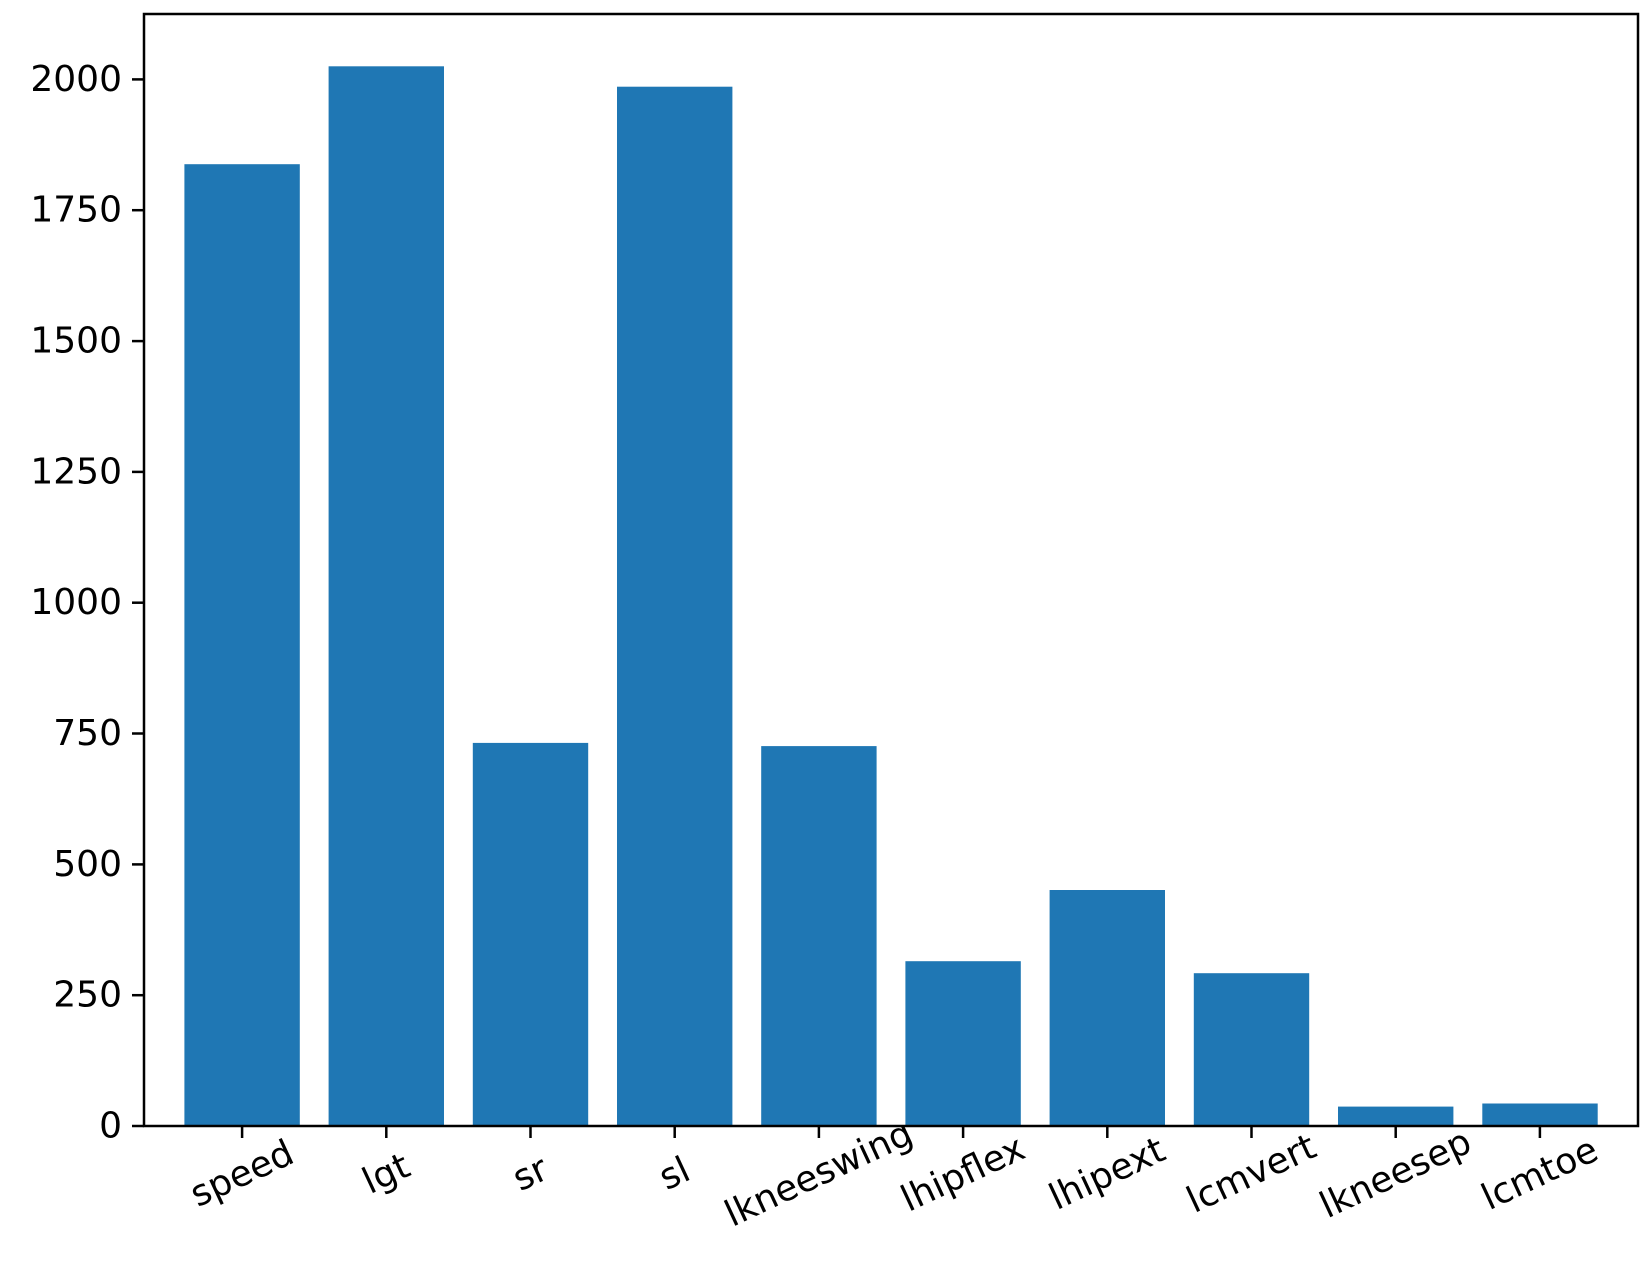 Image resolution: width=1643 pixels, height=1280 pixels. Describe the element at coordinates (242, 1173) in the screenshot. I see `x-tick-label: speed` at that location.